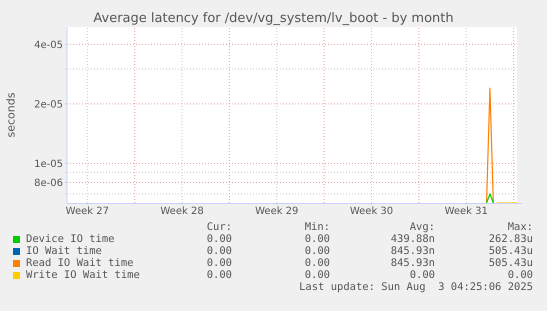 This screenshot has height=311, width=547. What do you see at coordinates (48, 45) in the screenshot?
I see `y-tick-label: 4e-05` at bounding box center [48, 45].